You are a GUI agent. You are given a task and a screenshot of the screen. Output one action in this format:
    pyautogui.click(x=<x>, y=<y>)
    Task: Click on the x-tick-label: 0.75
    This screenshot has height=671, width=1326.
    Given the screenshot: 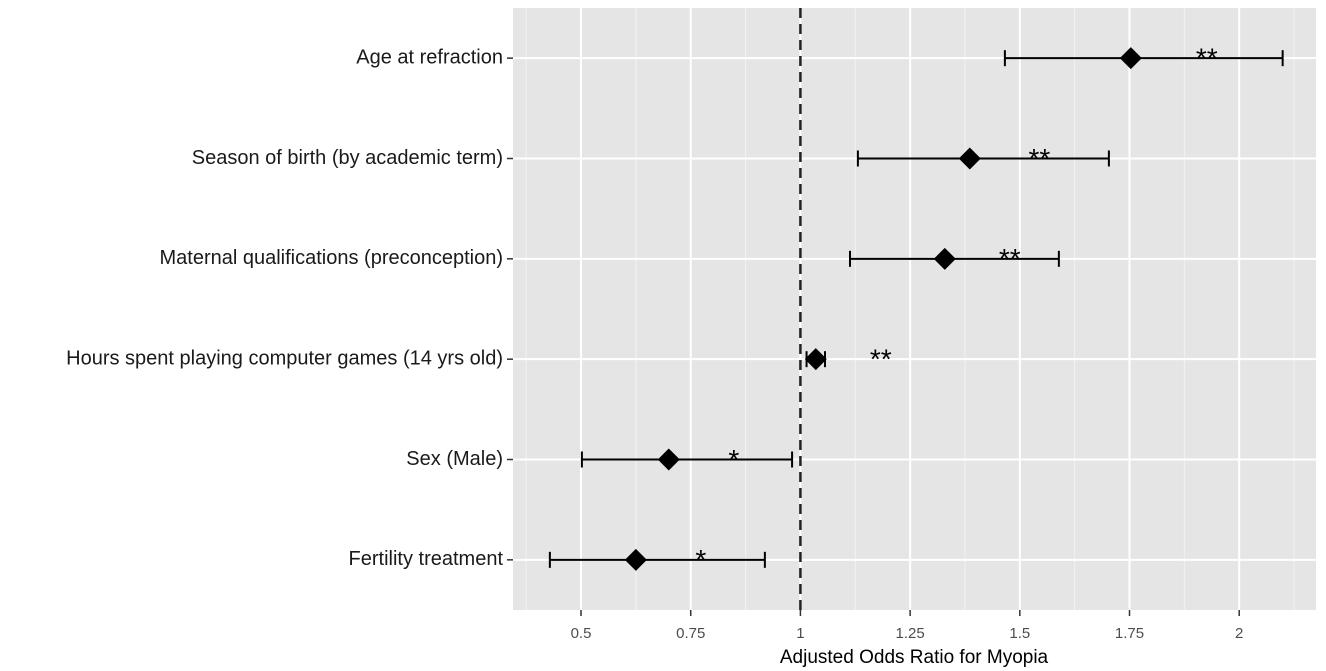 What is the action you would take?
    pyautogui.click(x=690, y=633)
    